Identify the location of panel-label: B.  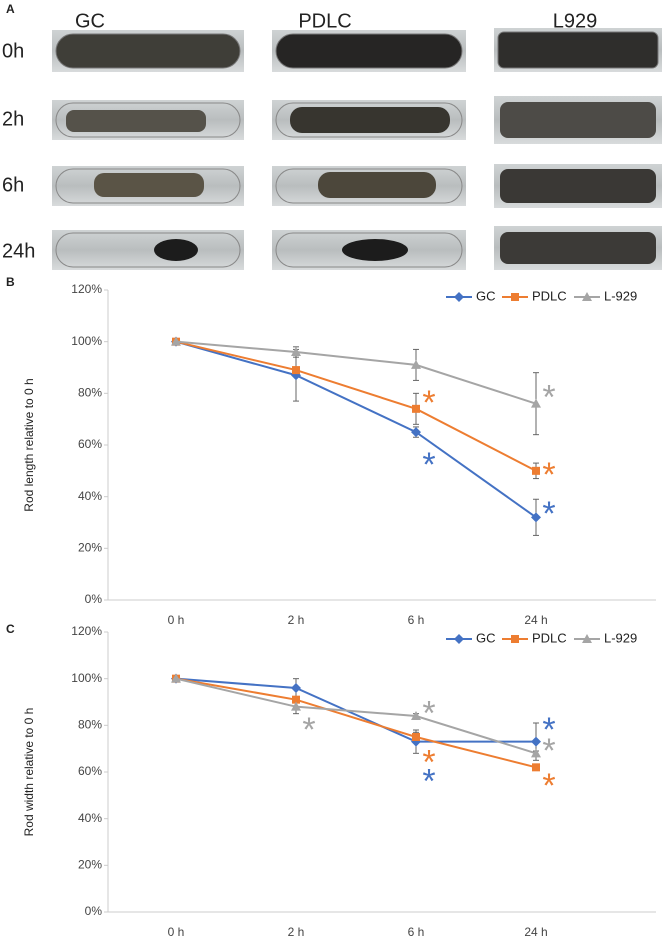
(10, 282).